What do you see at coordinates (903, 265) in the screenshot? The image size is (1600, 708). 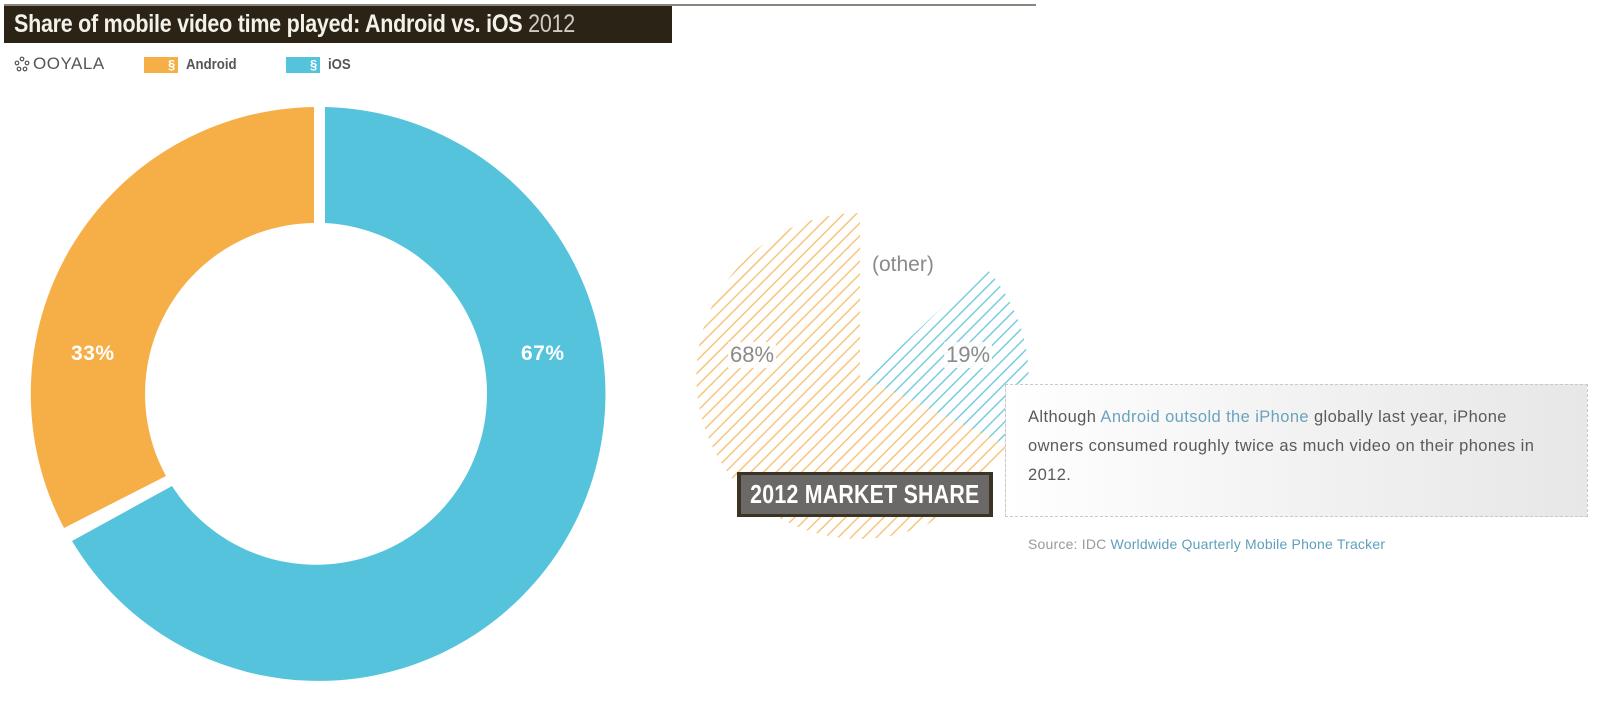 I see `pie-label-other: (other)` at bounding box center [903, 265].